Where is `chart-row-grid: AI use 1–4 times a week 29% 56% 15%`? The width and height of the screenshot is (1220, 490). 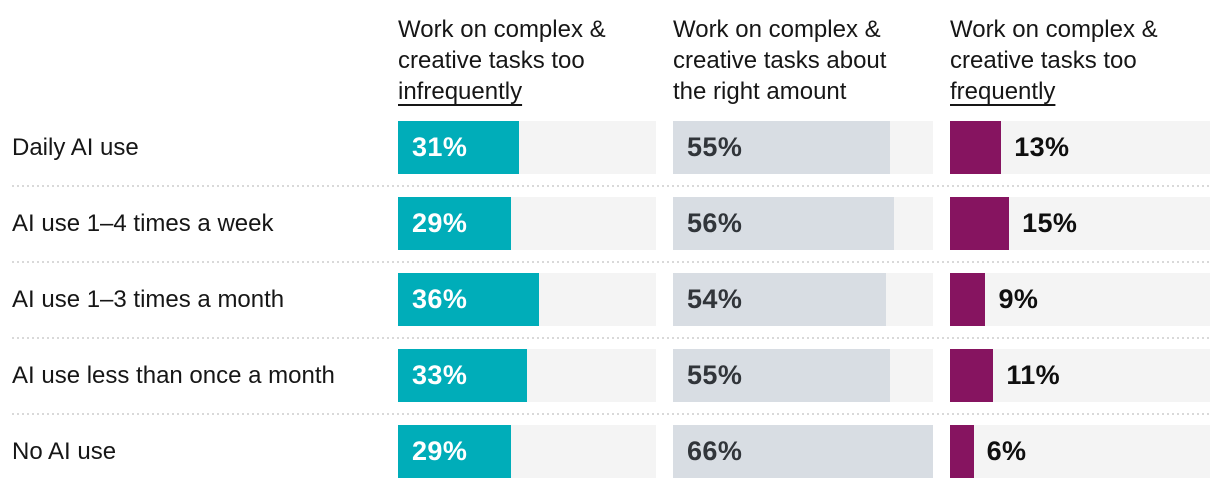
chart-row-grid: AI use 1–4 times a week 29% 56% 15% is located at coordinates (611, 223).